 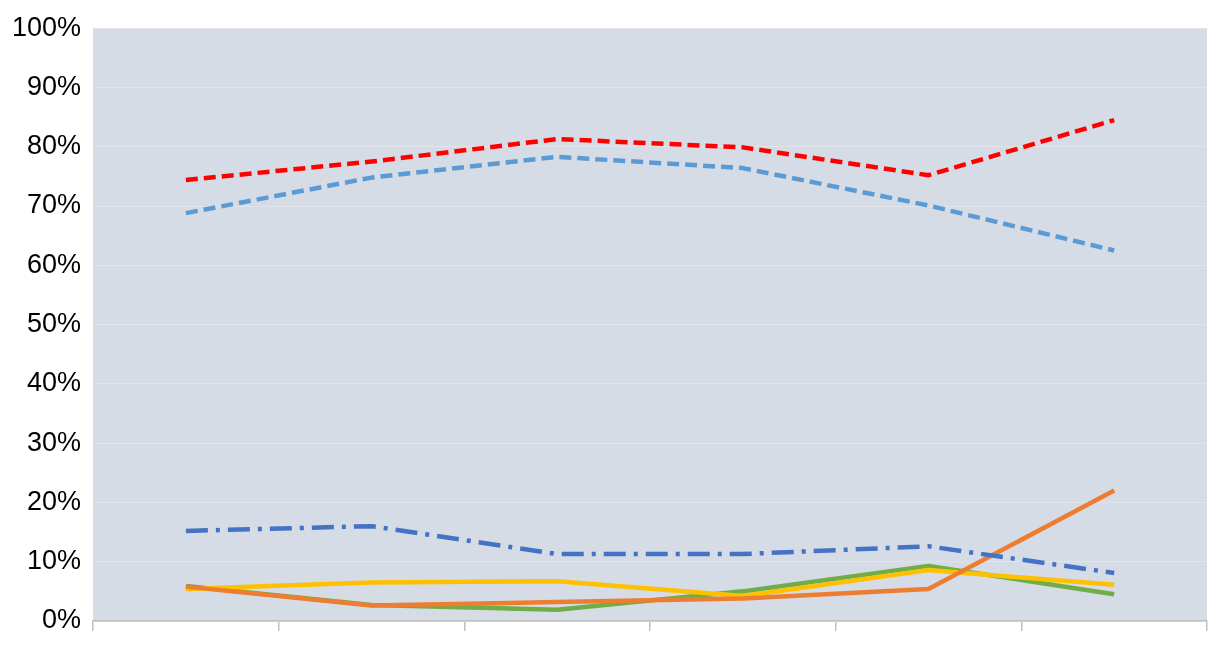 I want to click on y-tick-label: 90%, so click(x=54, y=85).